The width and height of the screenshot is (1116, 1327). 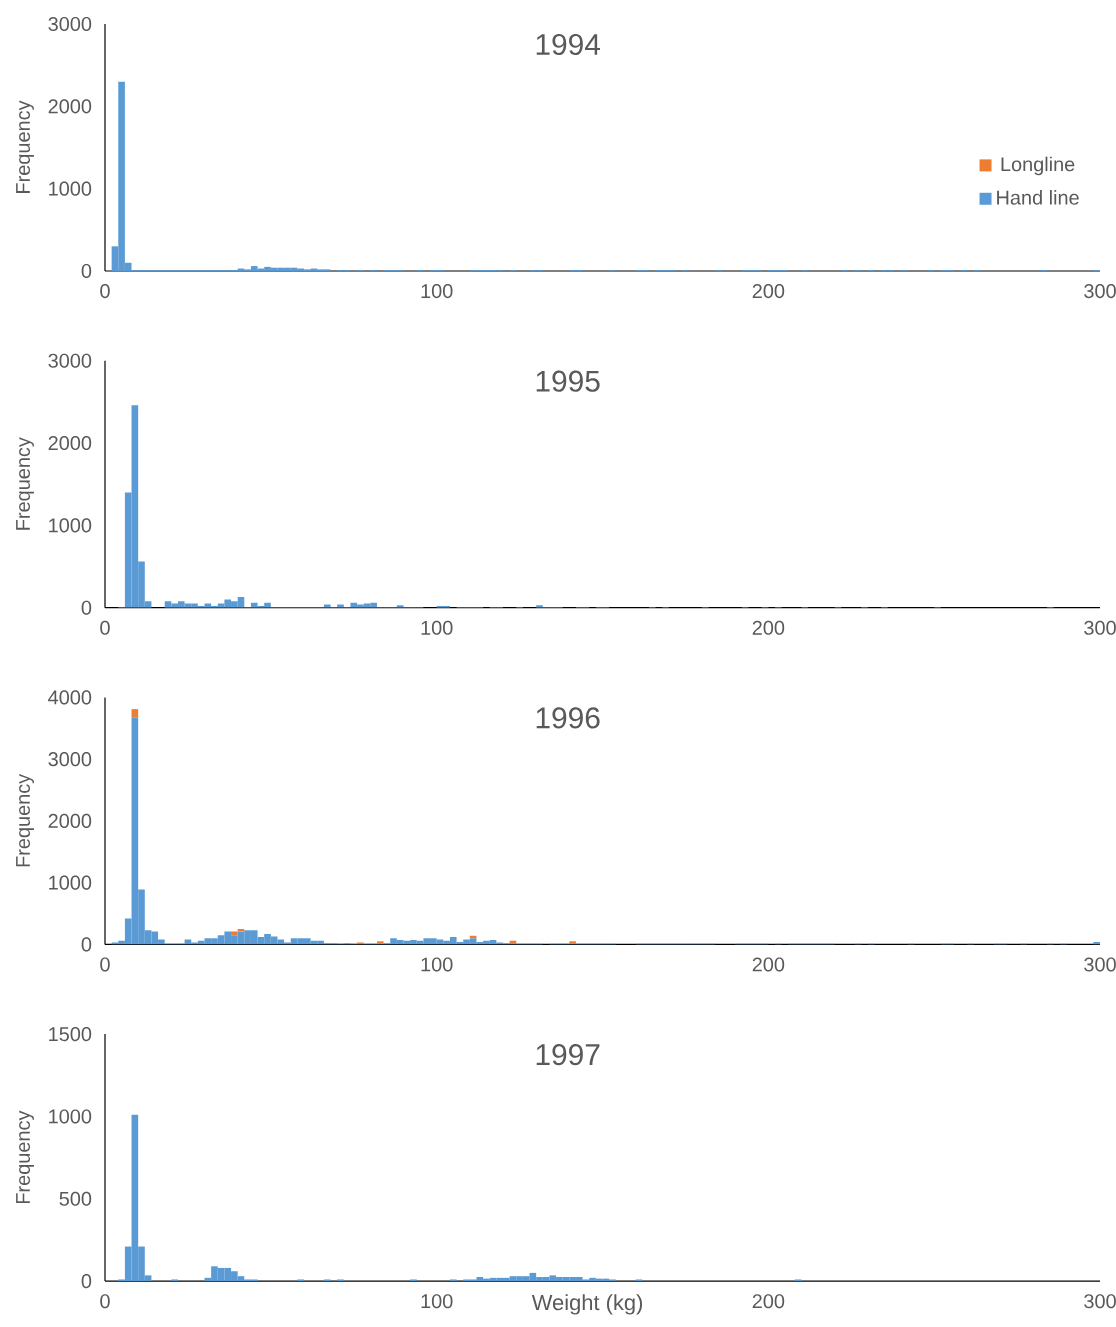 I want to click on y-tick-label: 500, so click(x=75, y=1198).